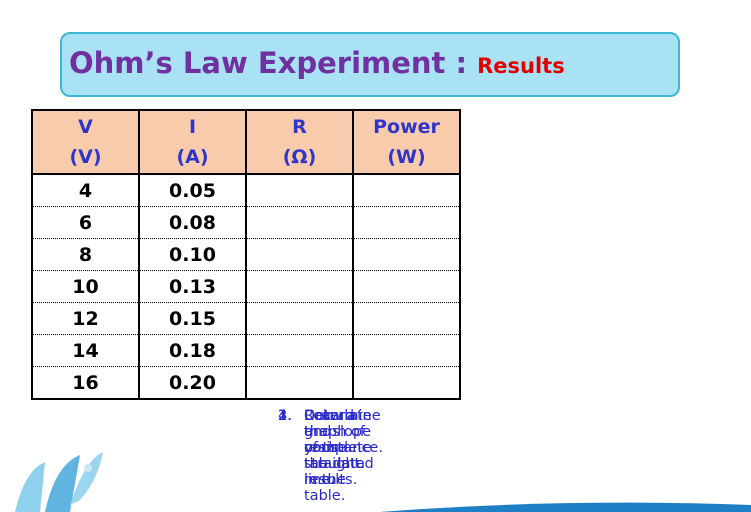  I want to click on instruction-text: Draw a graph of your tabulated results., so click(339, 448).